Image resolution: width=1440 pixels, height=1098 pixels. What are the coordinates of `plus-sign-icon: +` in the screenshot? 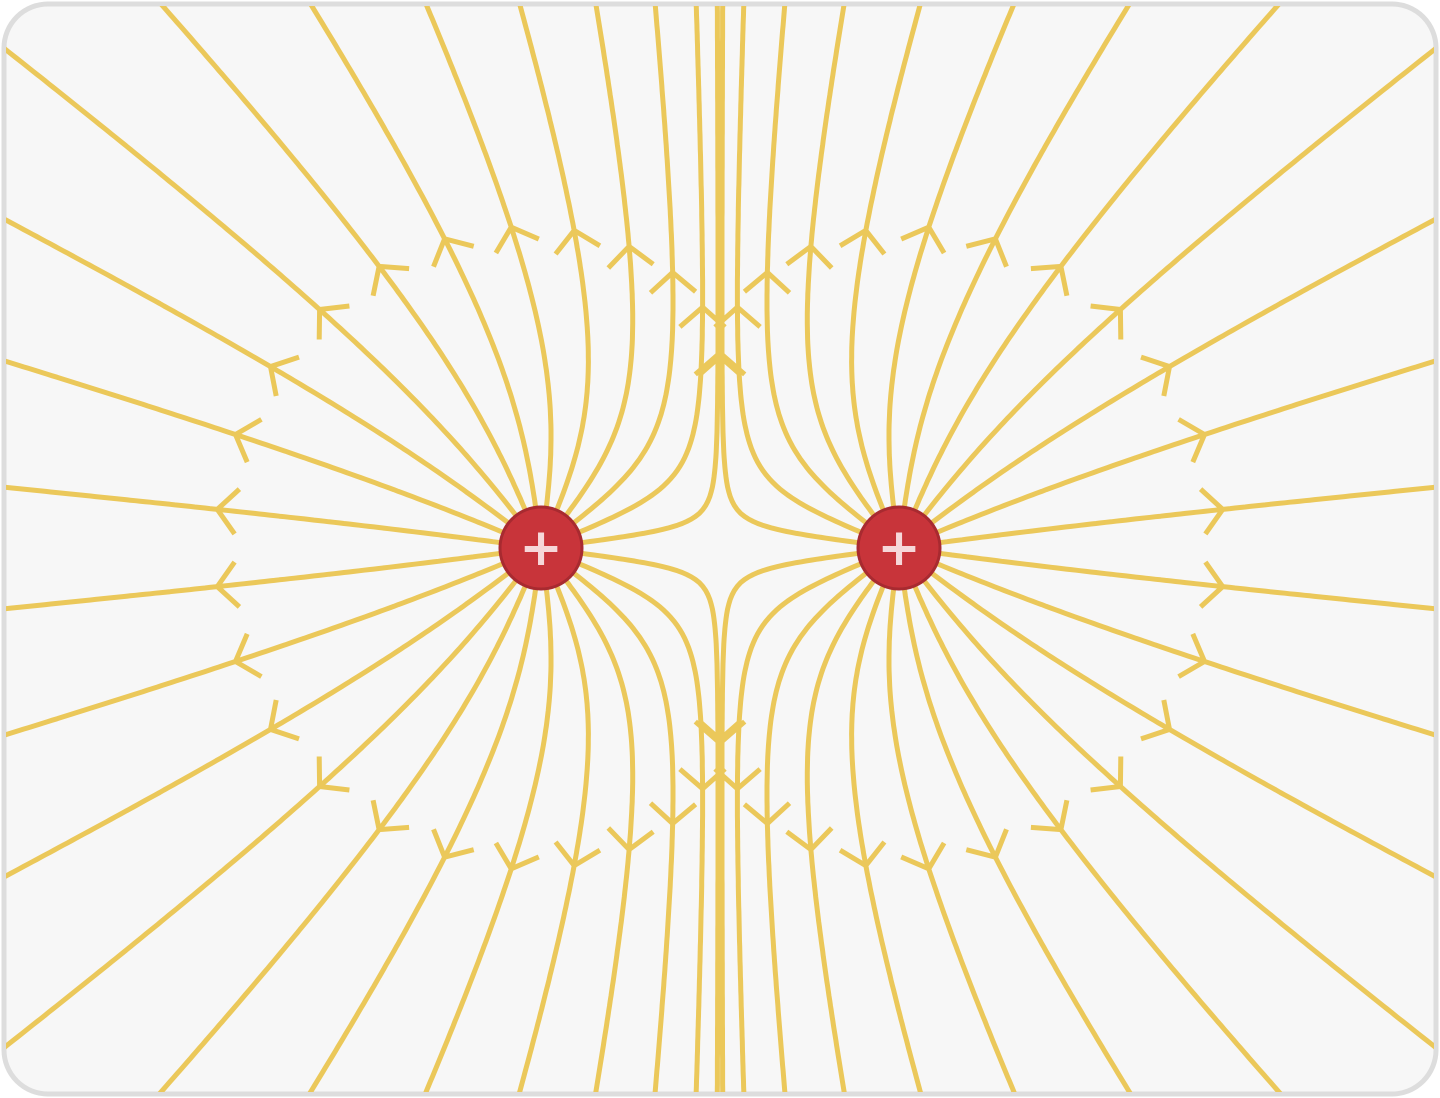 It's located at (899, 548).